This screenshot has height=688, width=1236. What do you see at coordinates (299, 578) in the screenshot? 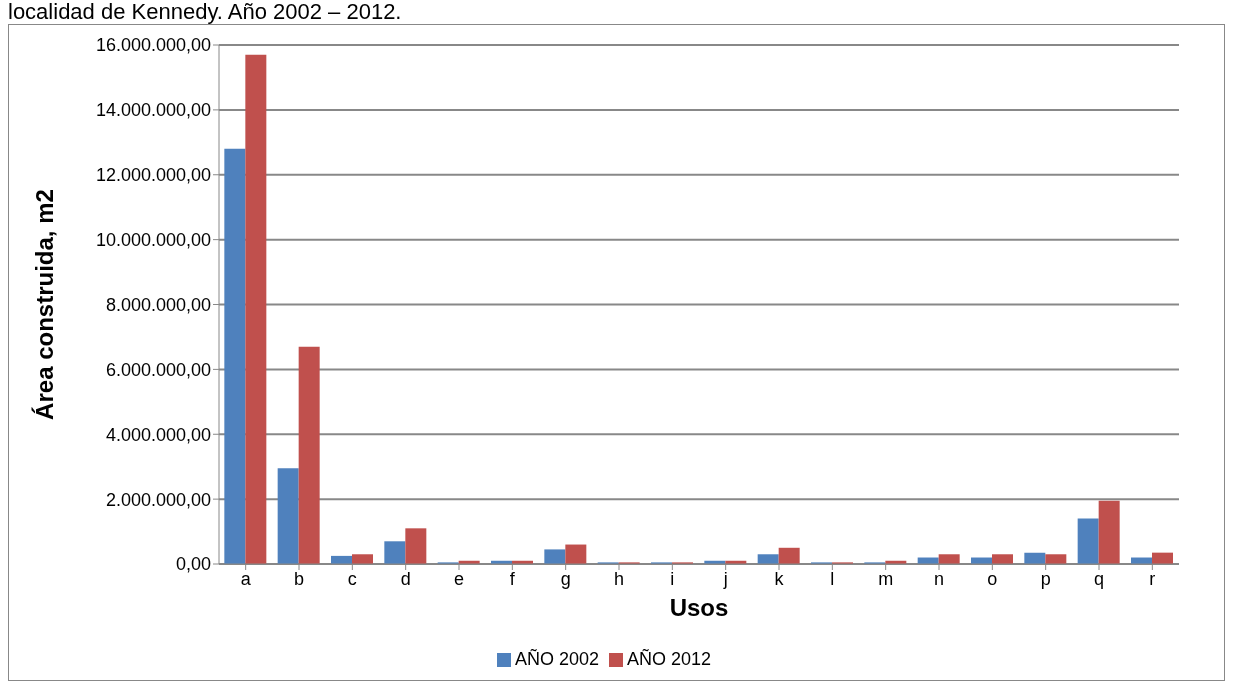
I see `x-tick-label: b` at bounding box center [299, 578].